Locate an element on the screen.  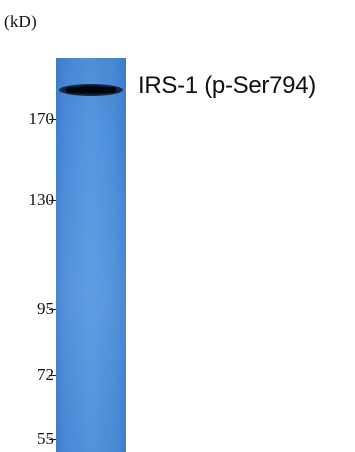
target-label: IRS-1 (p-Ser794) is located at coordinates (227, 85).